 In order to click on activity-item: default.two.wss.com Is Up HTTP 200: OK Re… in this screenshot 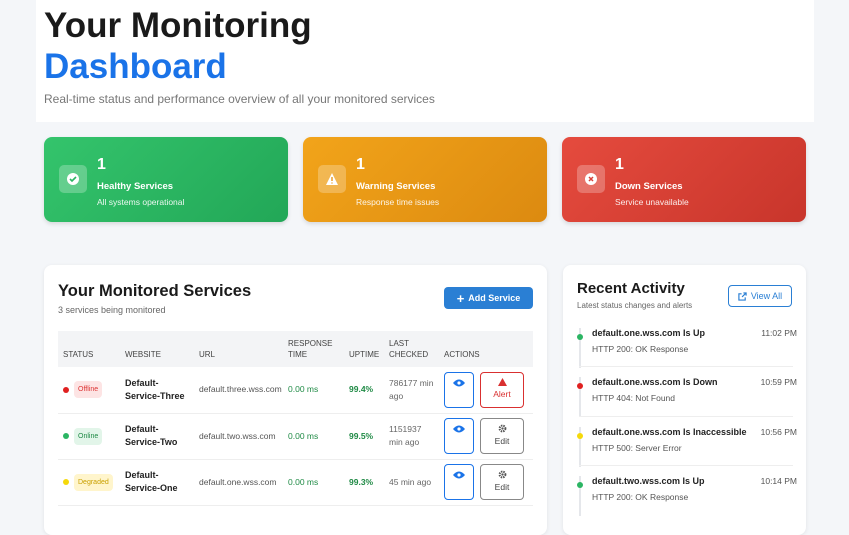, I will do `click(687, 496)`.